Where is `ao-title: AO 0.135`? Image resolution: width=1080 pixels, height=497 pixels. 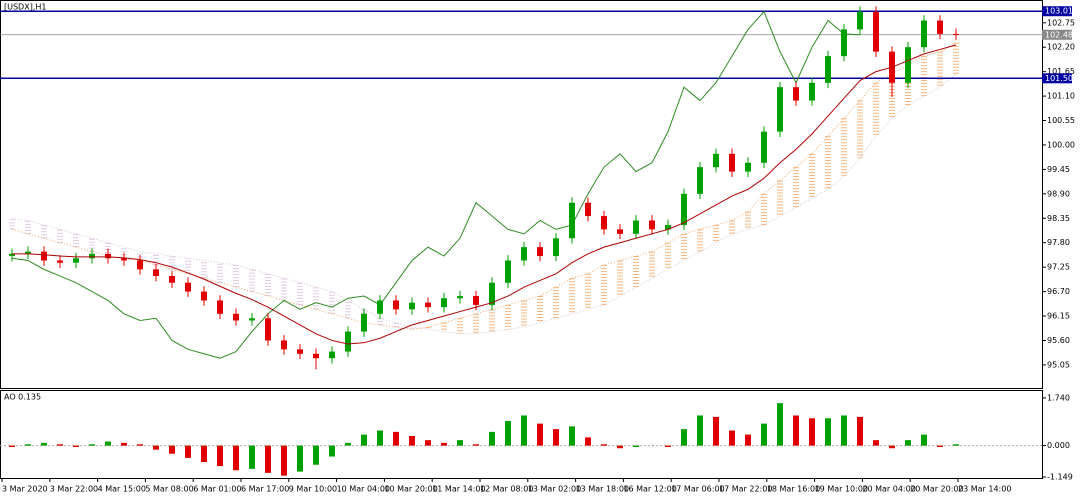
ao-title: AO 0.135 is located at coordinates (22, 397).